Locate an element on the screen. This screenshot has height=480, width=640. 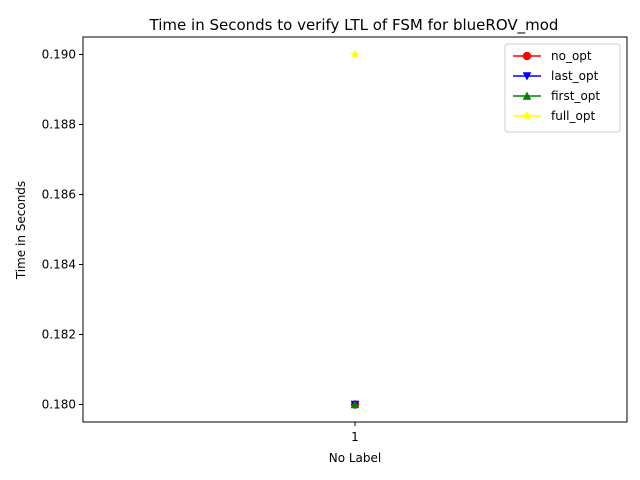
y-tick-label: 0.186 is located at coordinates (59, 195).